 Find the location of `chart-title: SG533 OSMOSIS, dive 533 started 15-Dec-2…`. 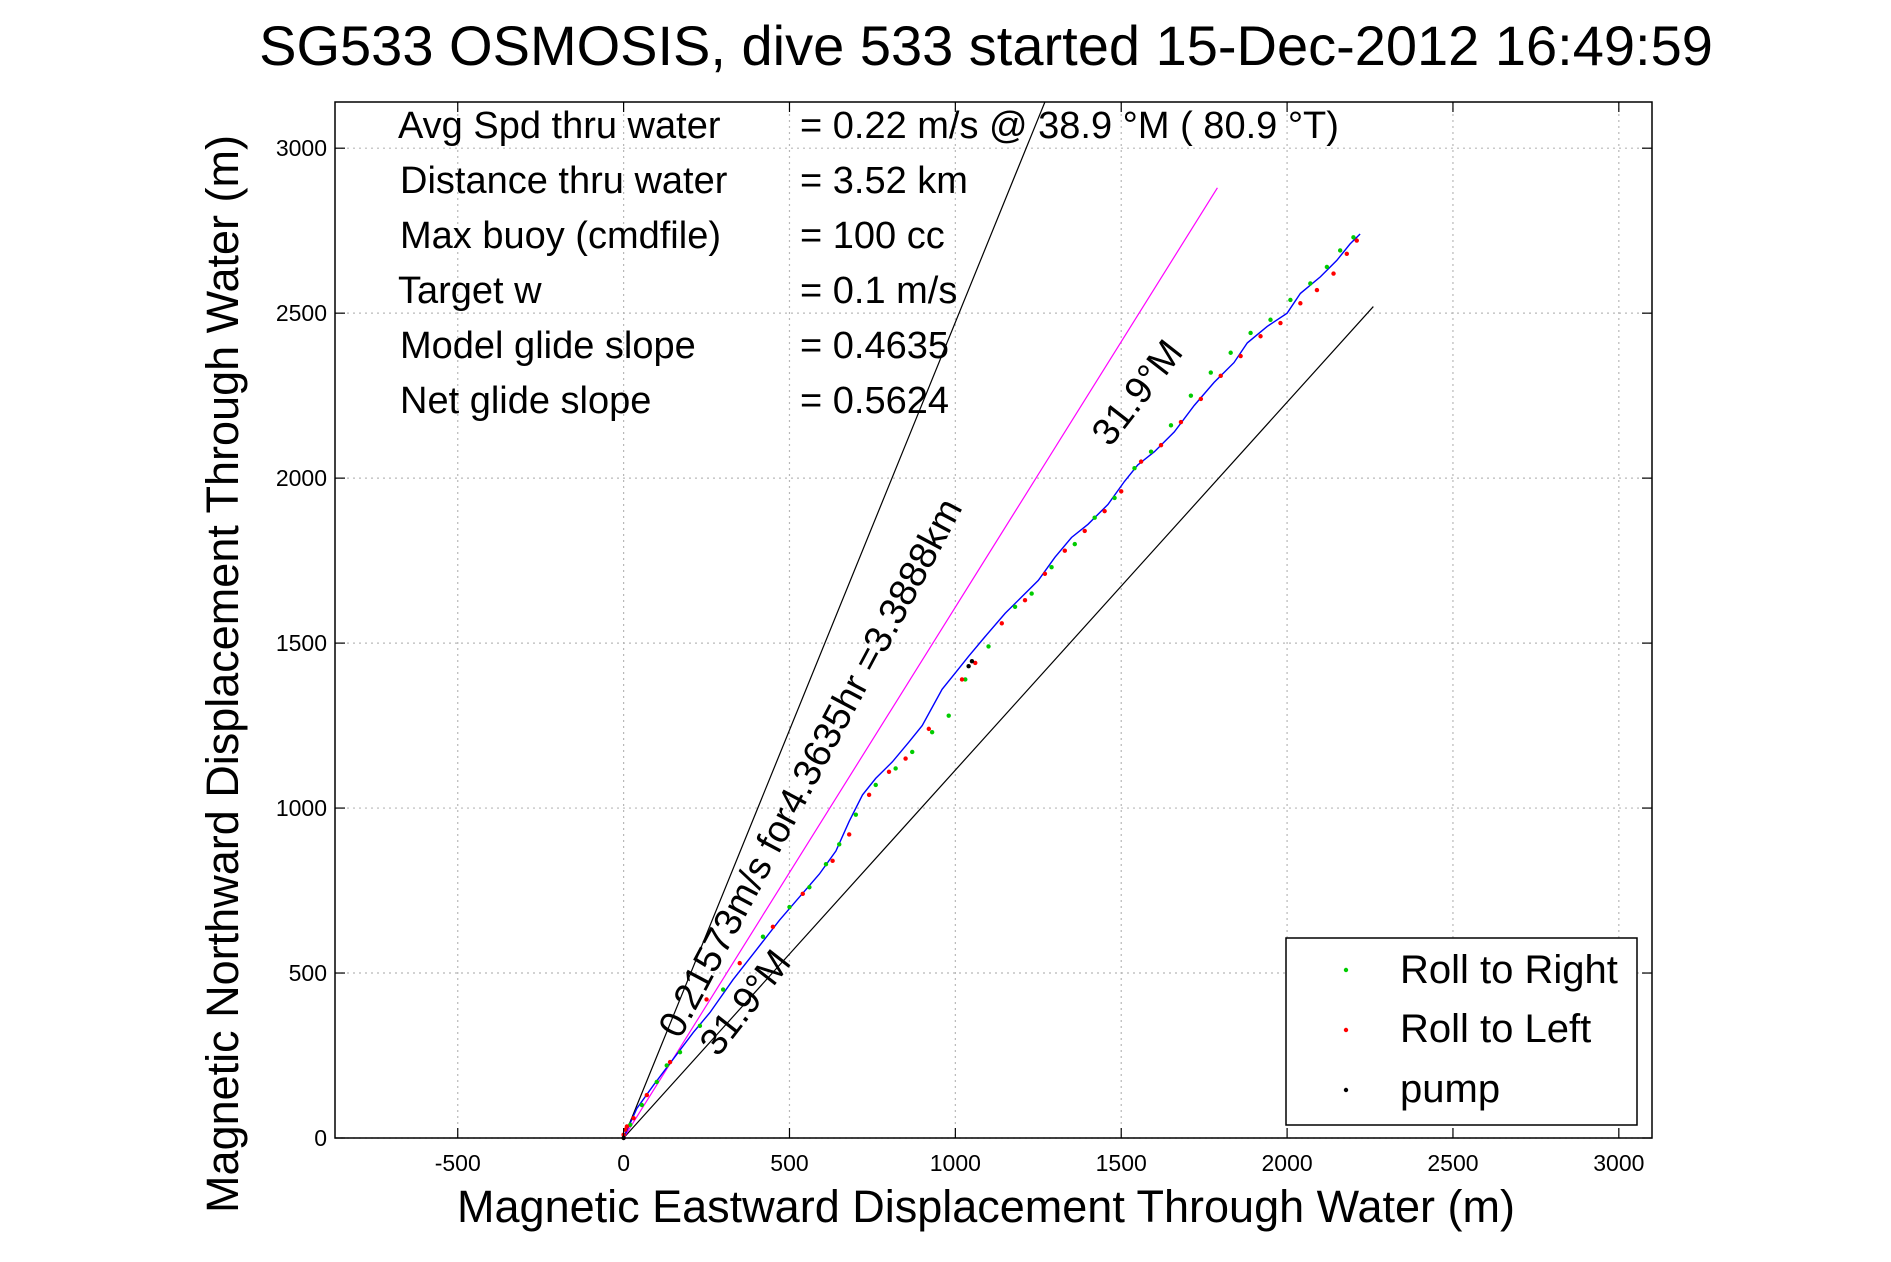

chart-title: SG533 OSMOSIS, dive 533 started 15-Dec-2… is located at coordinates (986, 45).